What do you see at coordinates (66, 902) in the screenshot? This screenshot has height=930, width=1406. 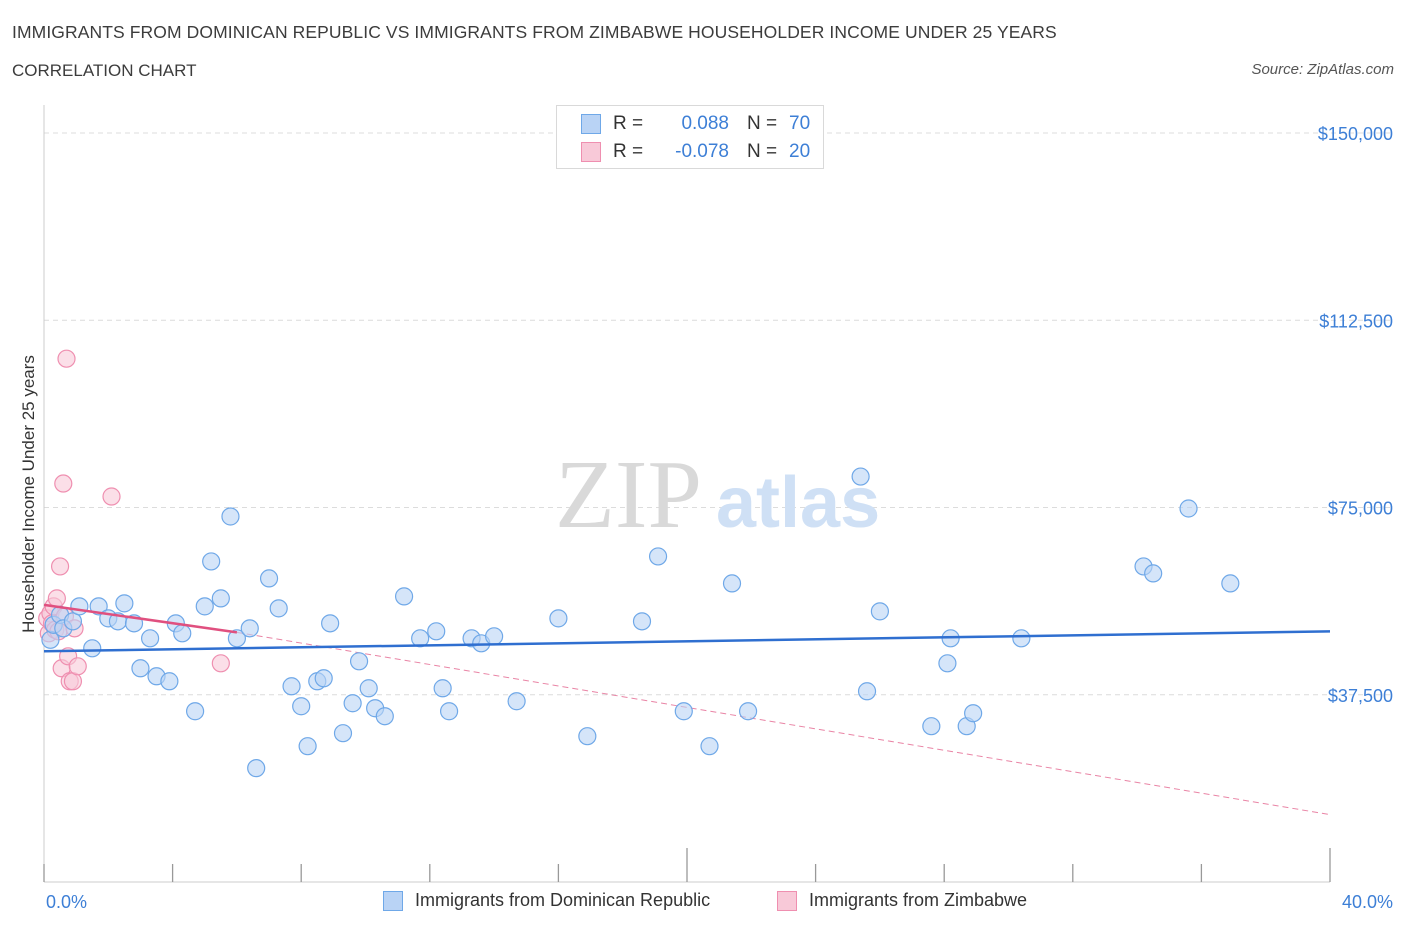 I see `x-tick-min: 0.0%` at bounding box center [66, 902].